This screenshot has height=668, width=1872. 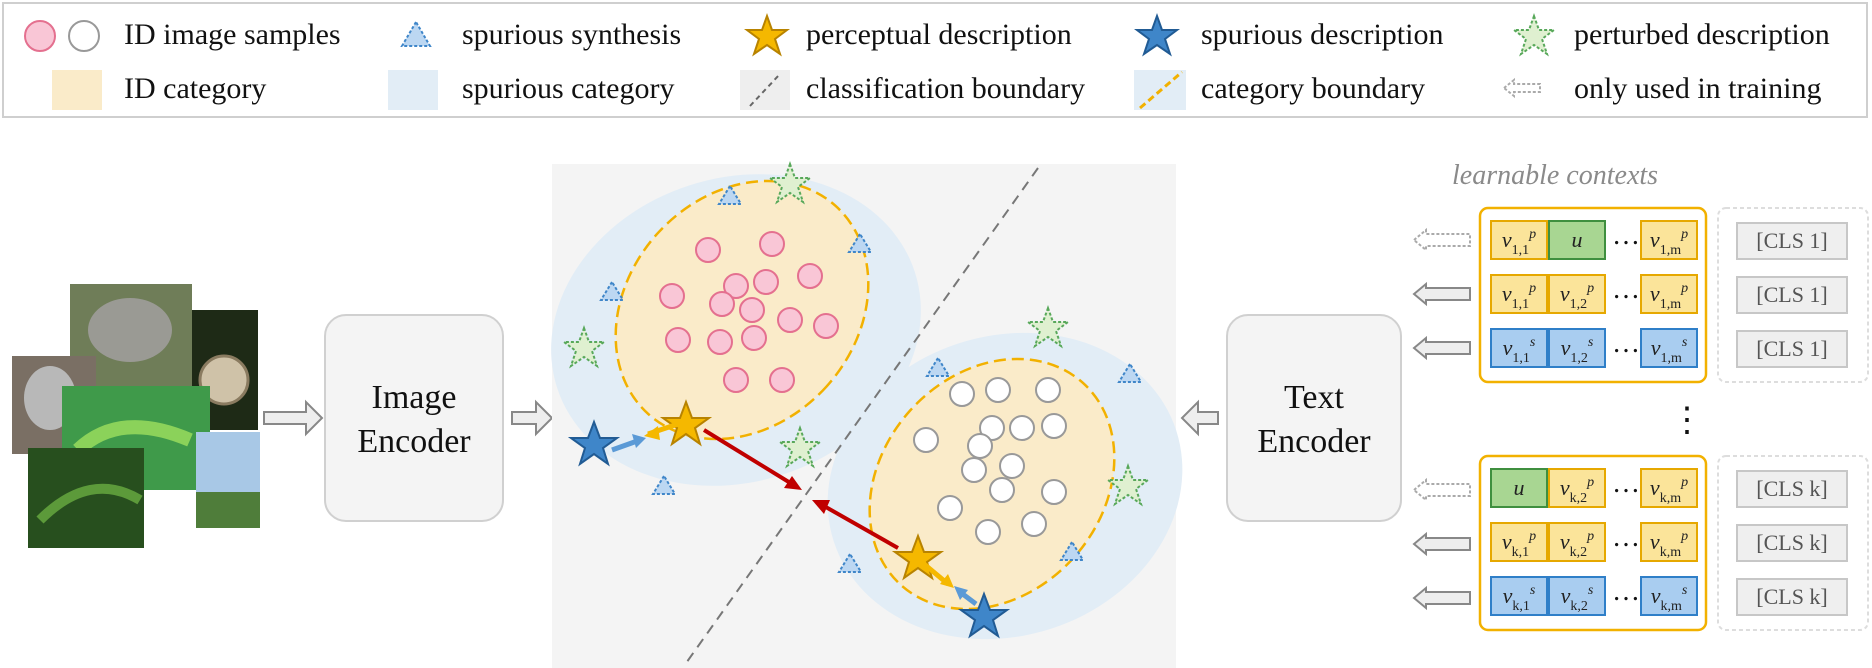 I want to click on category-boundary-icon, so click(x=1161, y=90).